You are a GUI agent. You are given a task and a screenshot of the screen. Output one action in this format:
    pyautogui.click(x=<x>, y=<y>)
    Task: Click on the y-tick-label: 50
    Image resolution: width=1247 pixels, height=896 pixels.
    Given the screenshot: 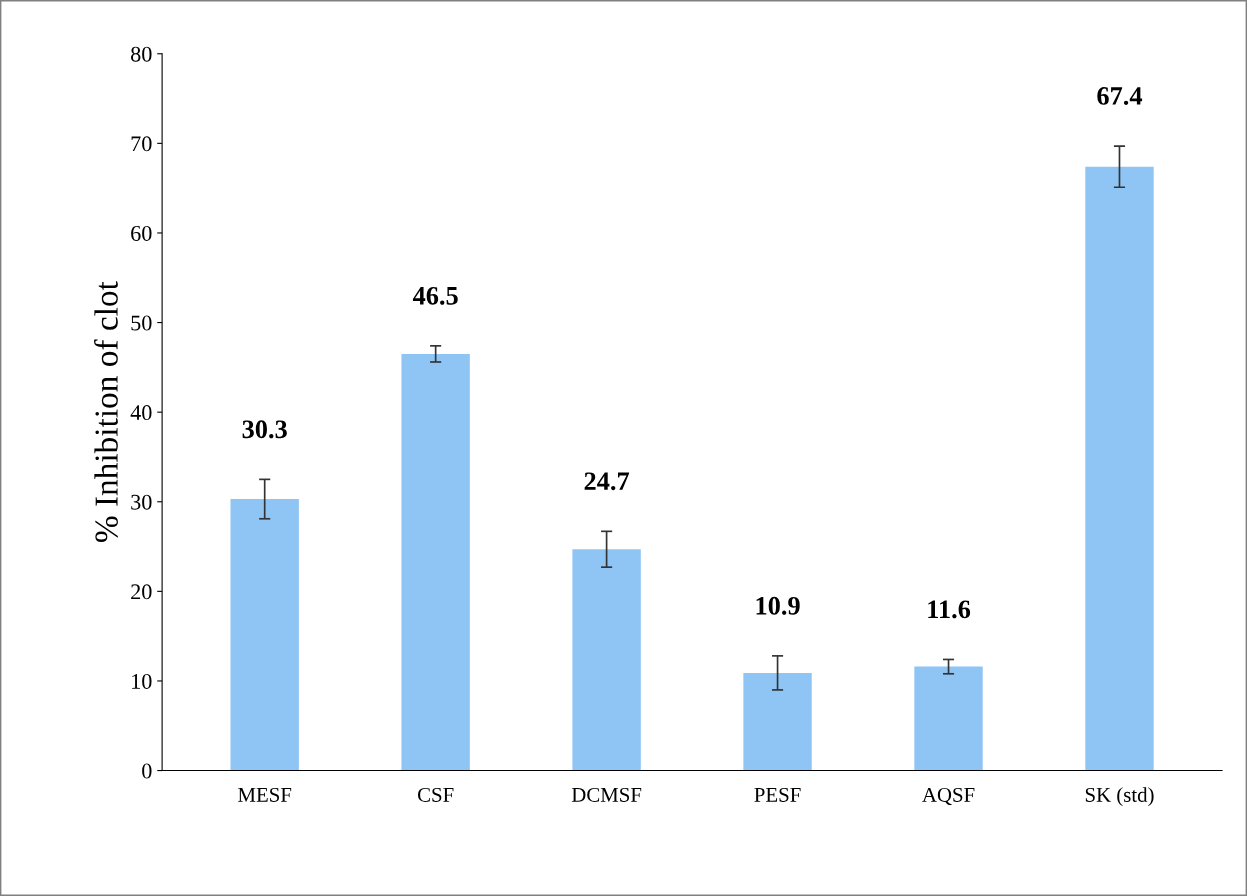 What is the action you would take?
    pyautogui.click(x=141, y=323)
    